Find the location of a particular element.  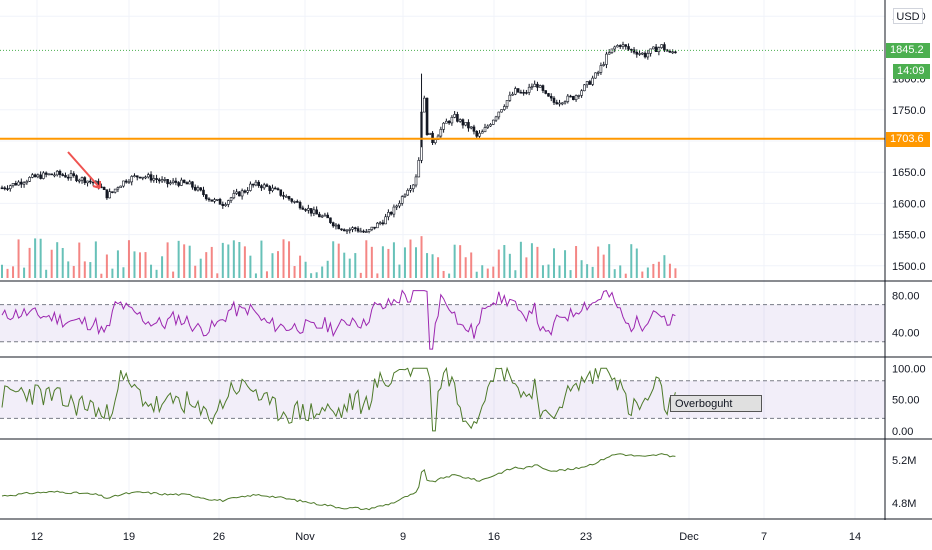

x-tick-label: 16 is located at coordinates (494, 537).